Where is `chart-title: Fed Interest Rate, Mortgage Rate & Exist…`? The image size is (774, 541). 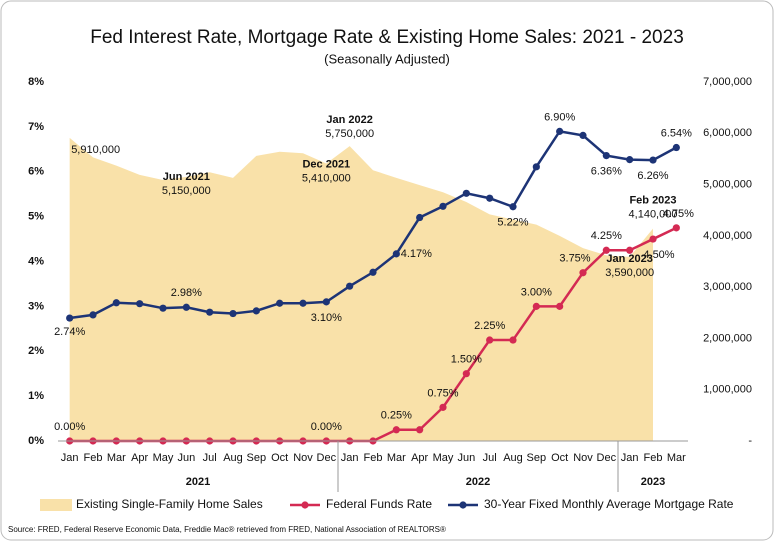 chart-title: Fed Interest Rate, Mortgage Rate & Exist… is located at coordinates (387, 37).